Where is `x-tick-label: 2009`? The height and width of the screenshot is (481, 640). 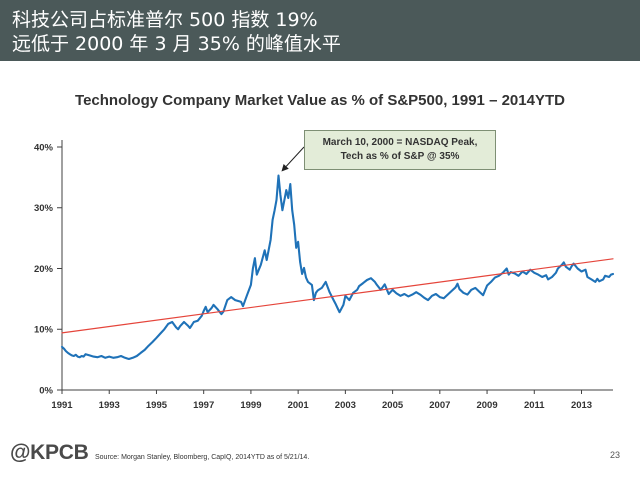
x-tick-label: 2009 is located at coordinates (486, 405).